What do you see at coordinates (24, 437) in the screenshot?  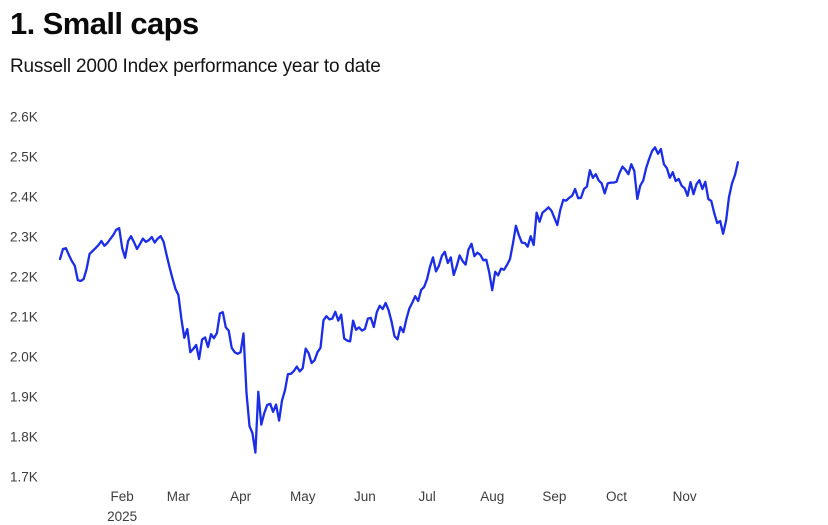 I see `y-axis-label: 1.8K` at bounding box center [24, 437].